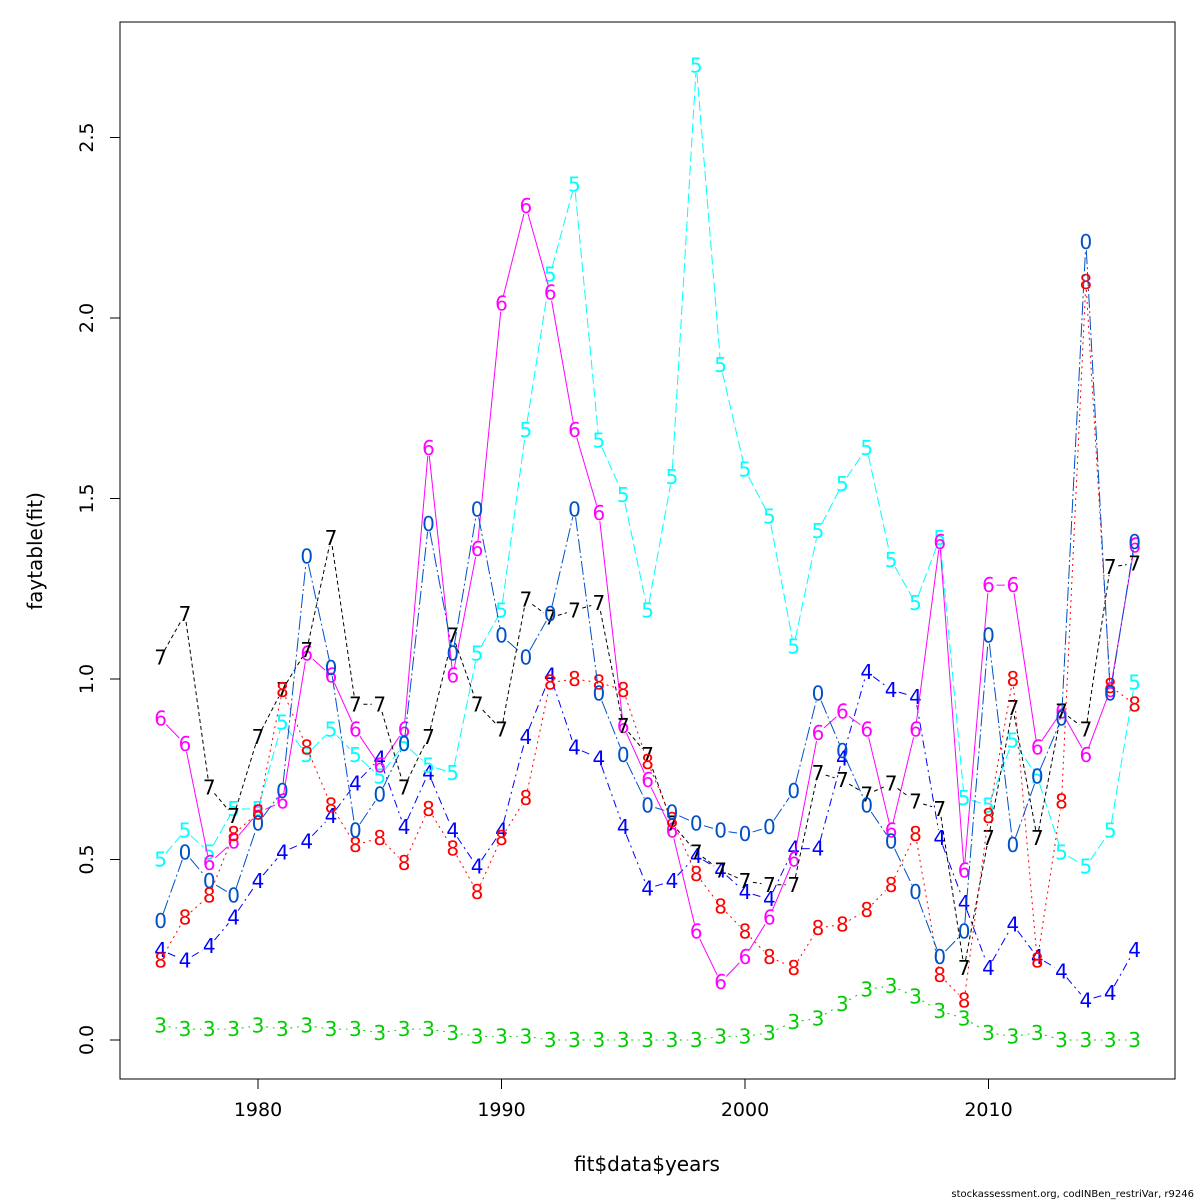 This screenshot has height=1200, width=1200. Describe the element at coordinates (501, 1110) in the screenshot. I see `x-tick-label: 1990` at that location.